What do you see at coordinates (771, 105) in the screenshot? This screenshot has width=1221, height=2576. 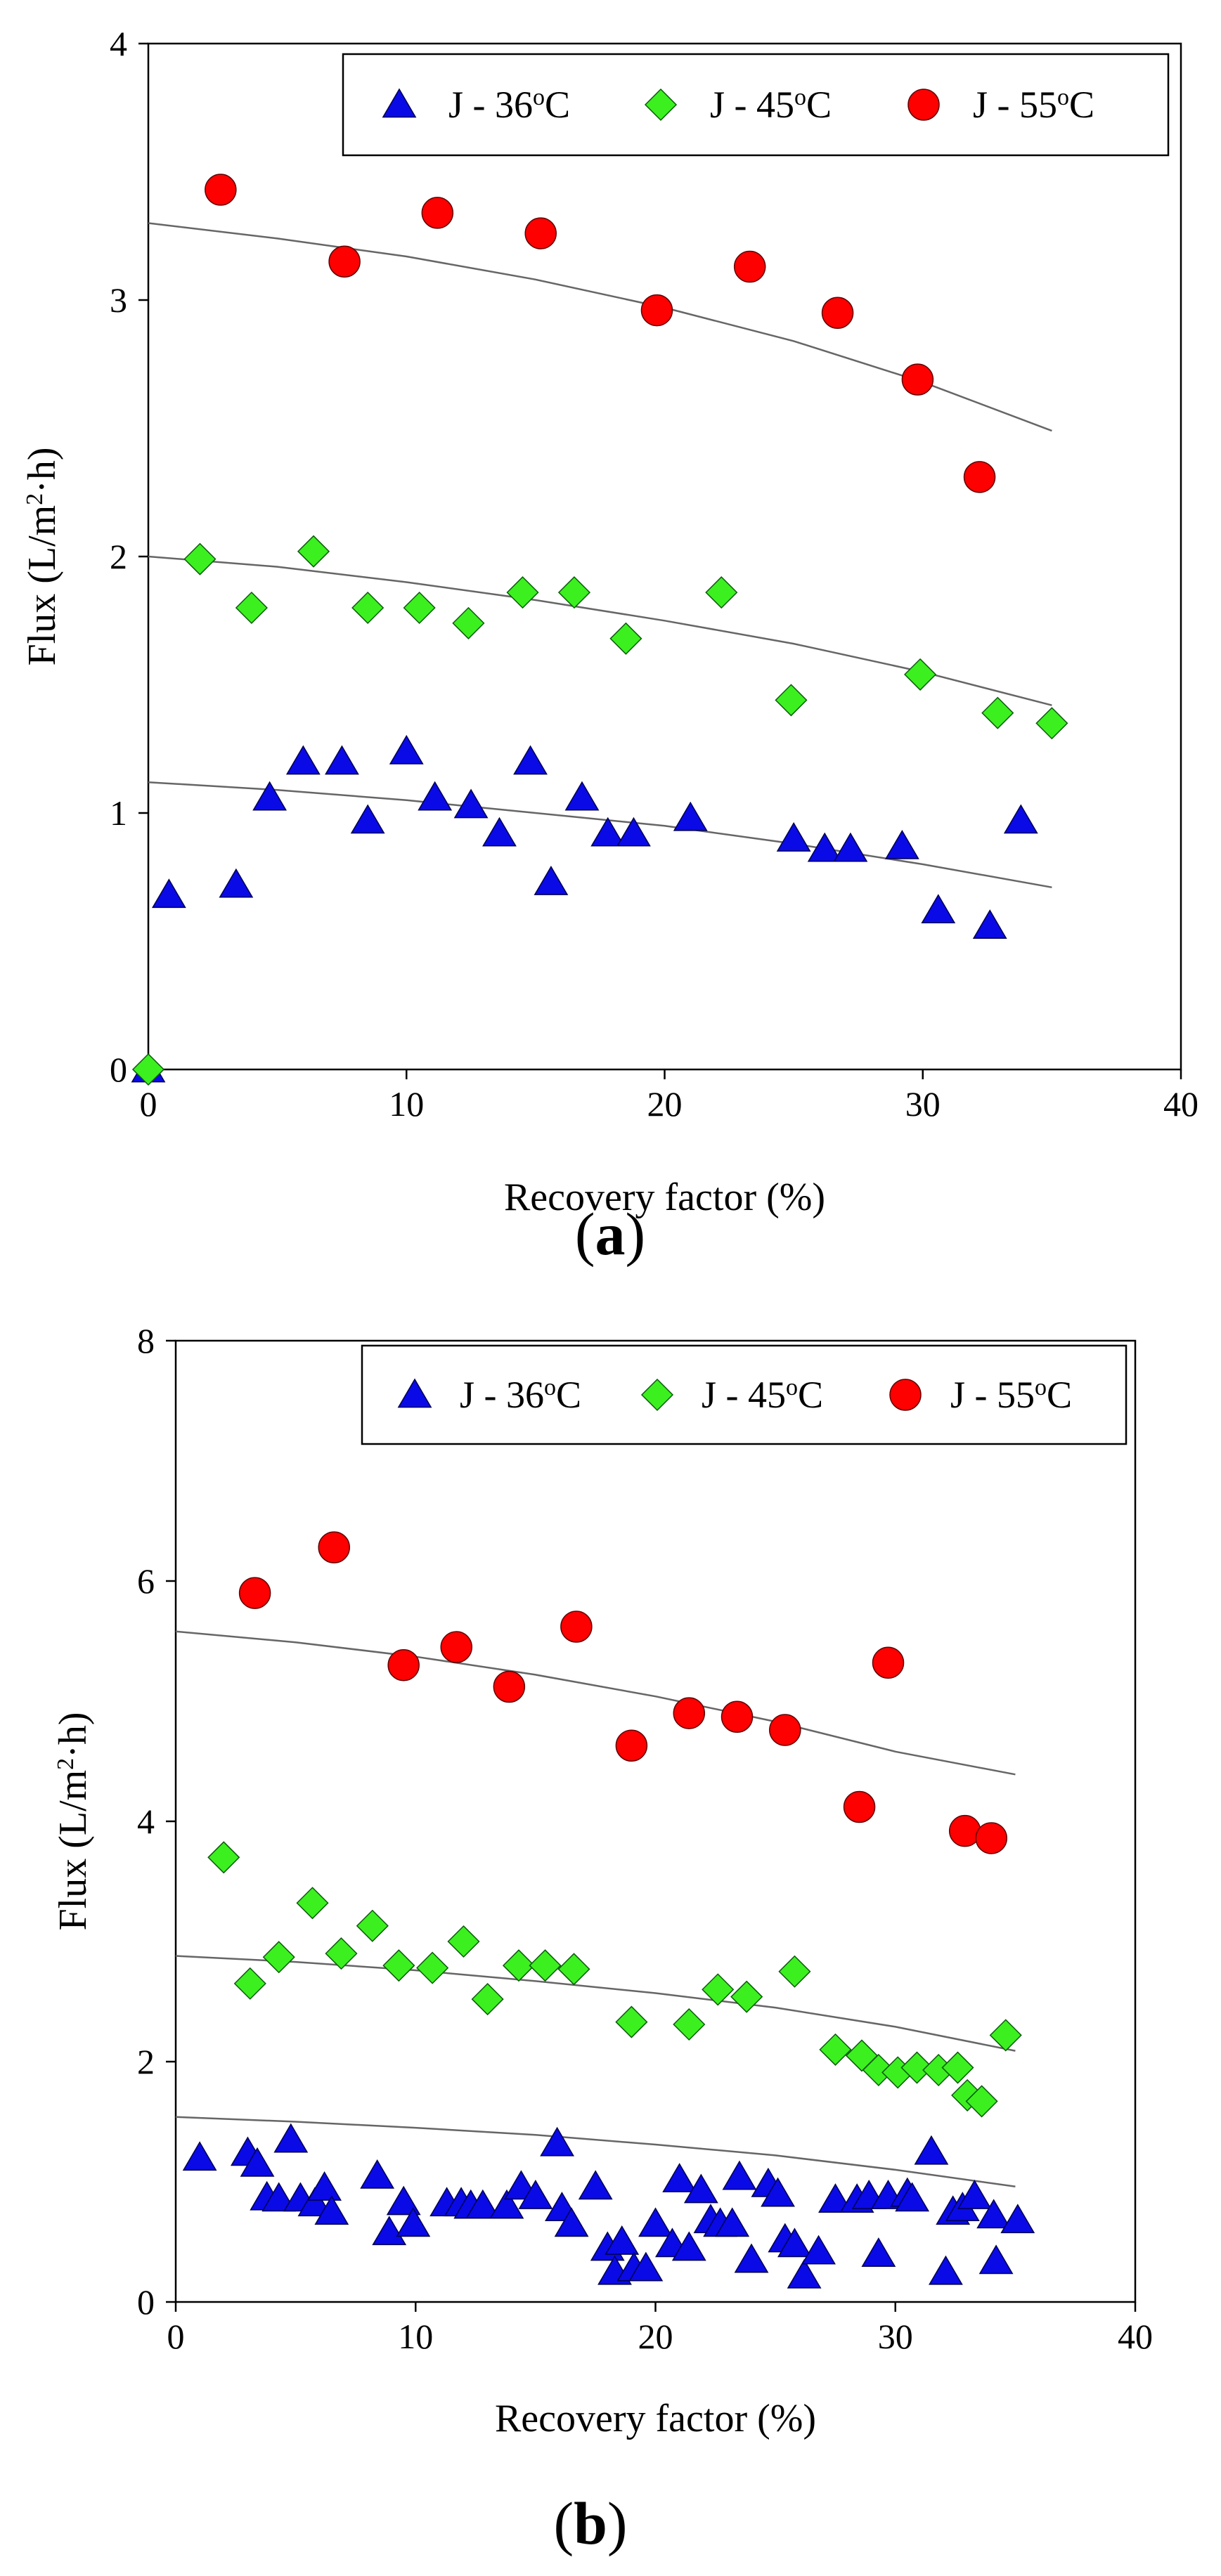 I see `legend-label: J - 45oC` at bounding box center [771, 105].